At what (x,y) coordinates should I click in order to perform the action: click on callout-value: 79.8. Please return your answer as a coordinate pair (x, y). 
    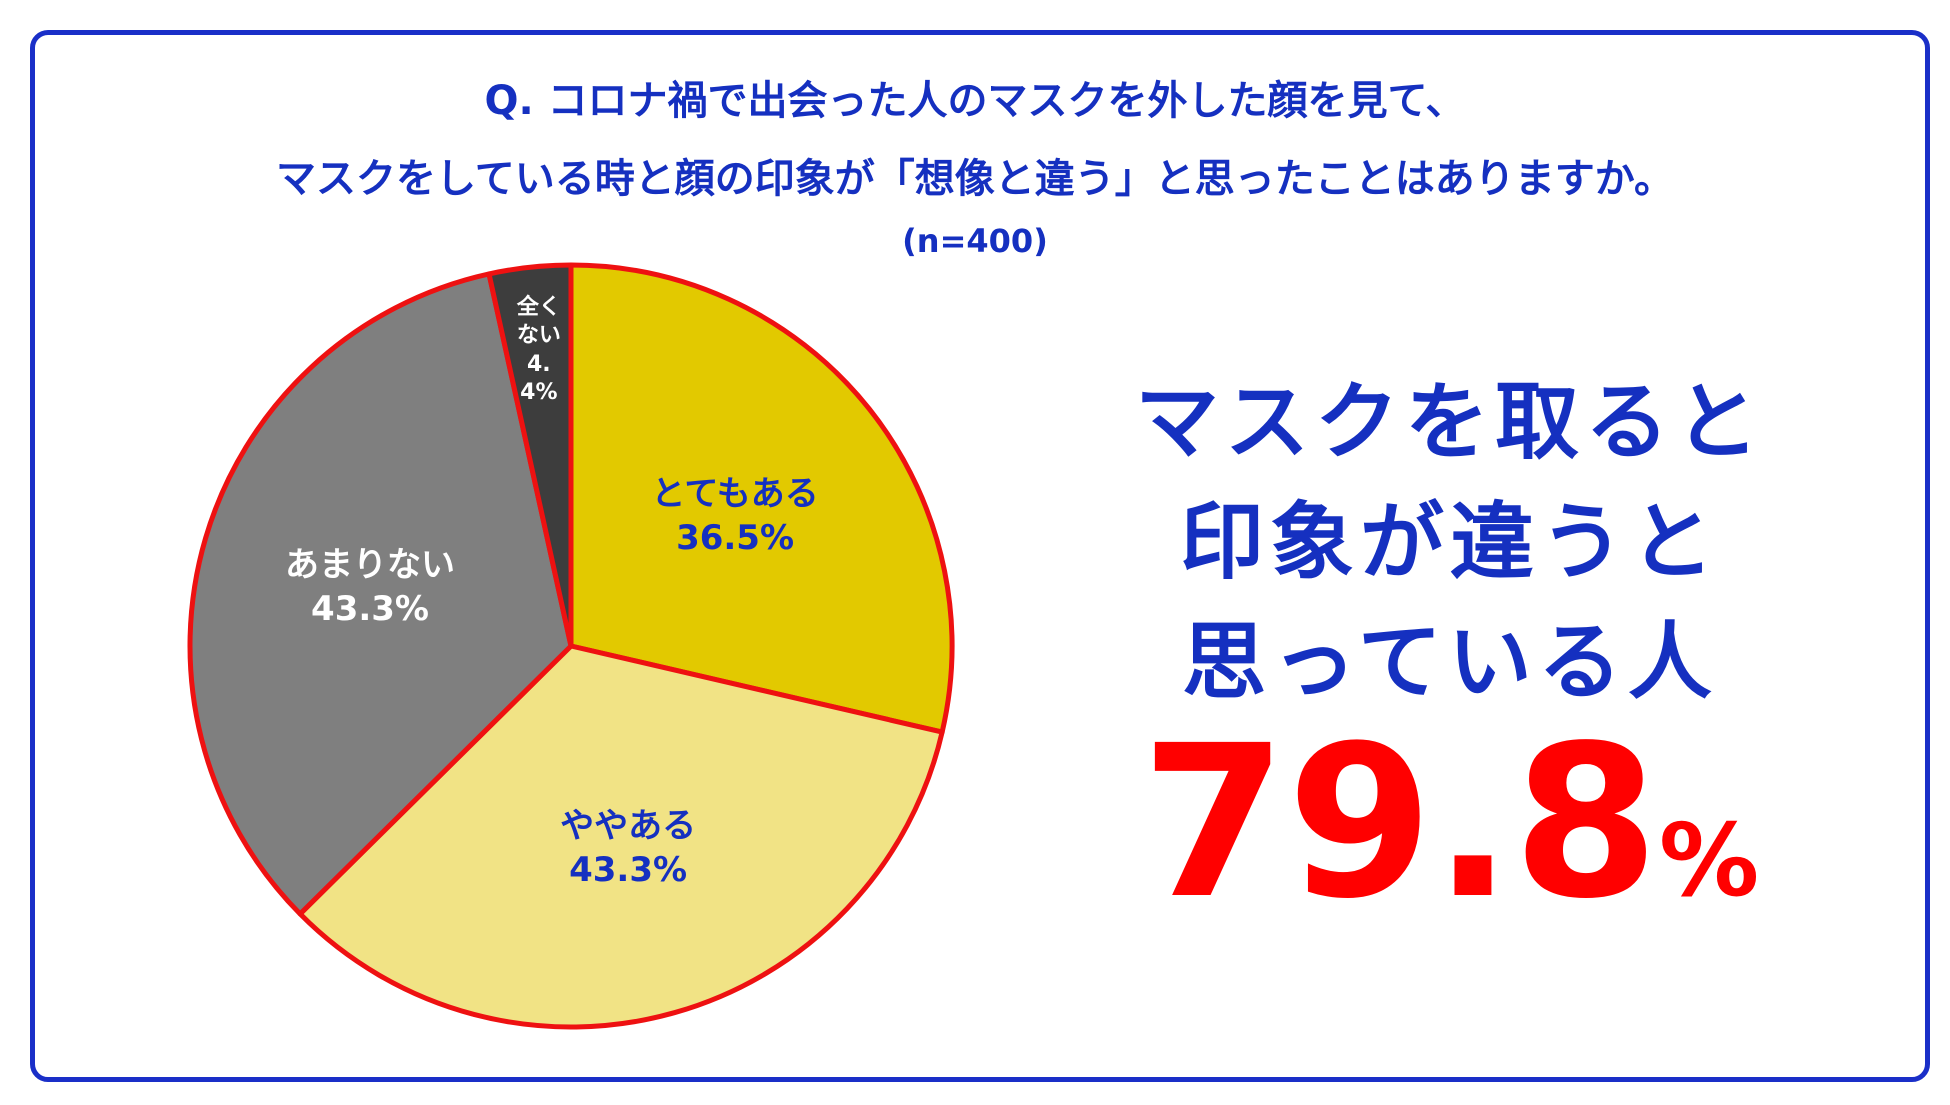
    Looking at the image, I should click on (1399, 822).